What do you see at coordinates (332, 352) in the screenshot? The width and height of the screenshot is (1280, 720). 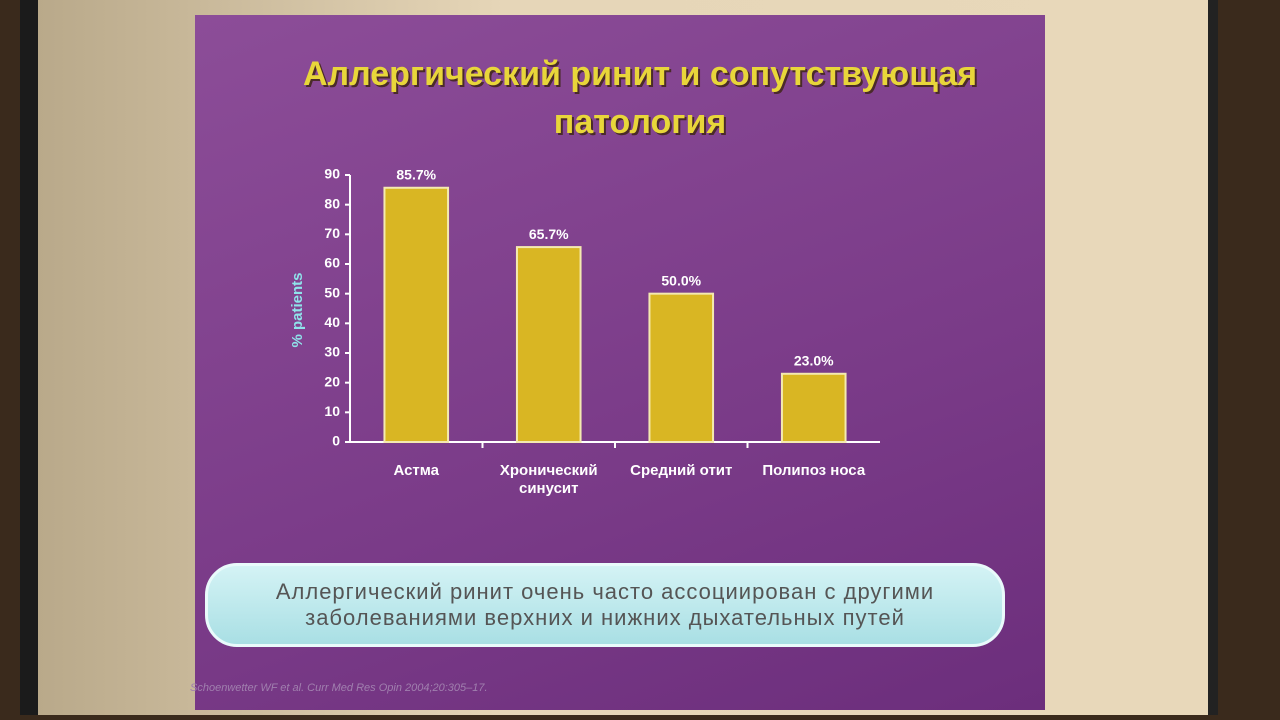 I see `y-tick-label: 30` at bounding box center [332, 352].